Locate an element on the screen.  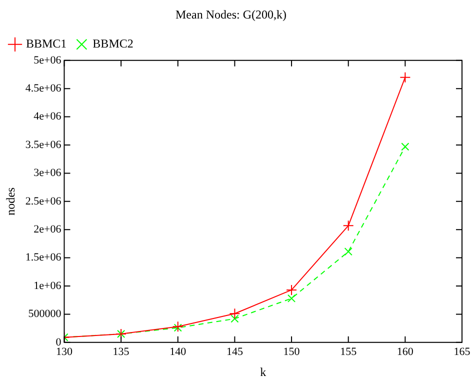
x-tick-label: 140 is located at coordinates (178, 352).